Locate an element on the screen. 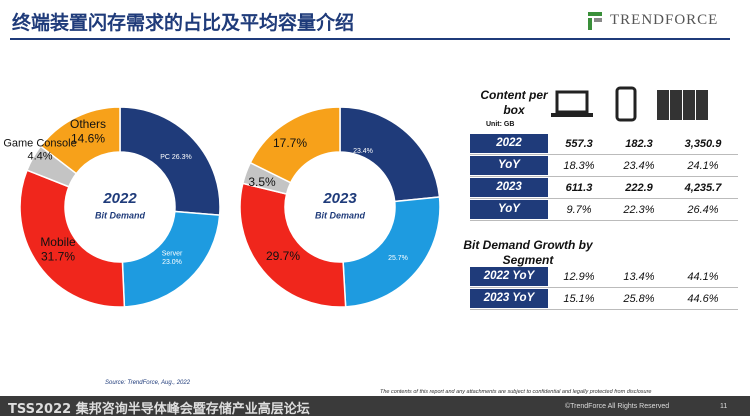 This screenshot has height=416, width=750. row-label: 2022 YoY is located at coordinates (509, 276).